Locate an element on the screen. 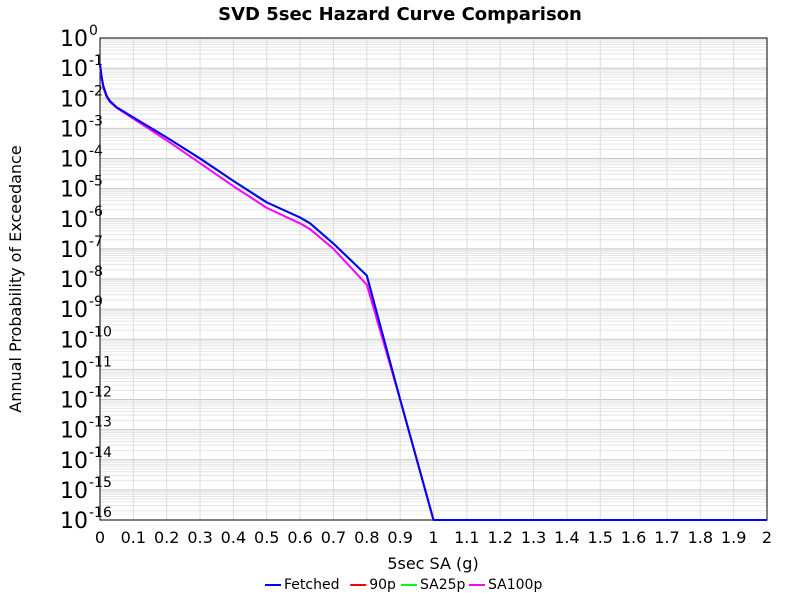 This screenshot has width=800, height=600. y-tick-exponent: -2 is located at coordinates (96, 91).